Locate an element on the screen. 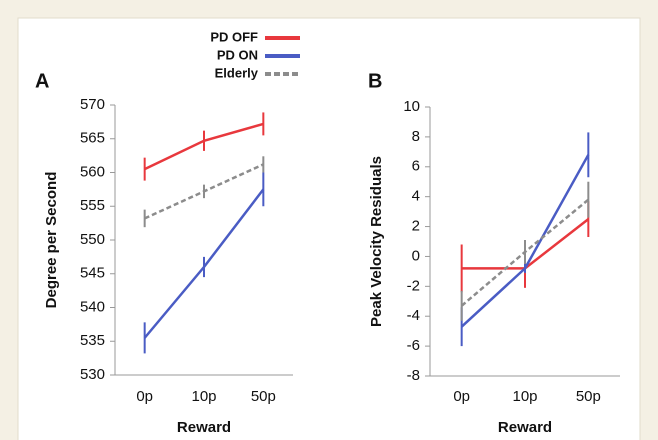 This screenshot has height=440, width=658. y-tick-label: 530 is located at coordinates (92, 374).